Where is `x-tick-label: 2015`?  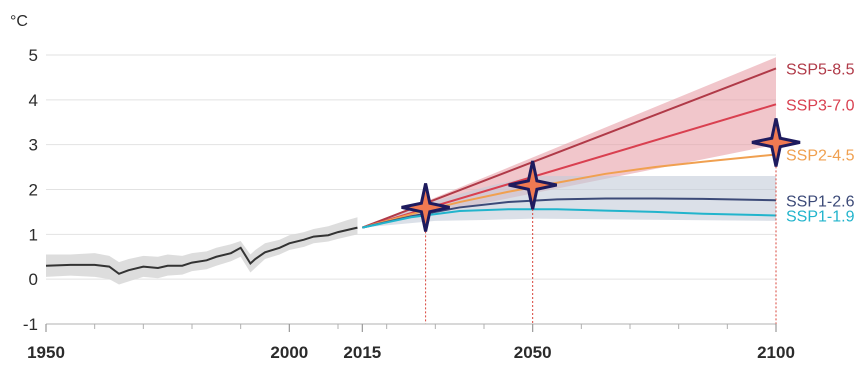 x-tick-label: 2015 is located at coordinates (362, 352).